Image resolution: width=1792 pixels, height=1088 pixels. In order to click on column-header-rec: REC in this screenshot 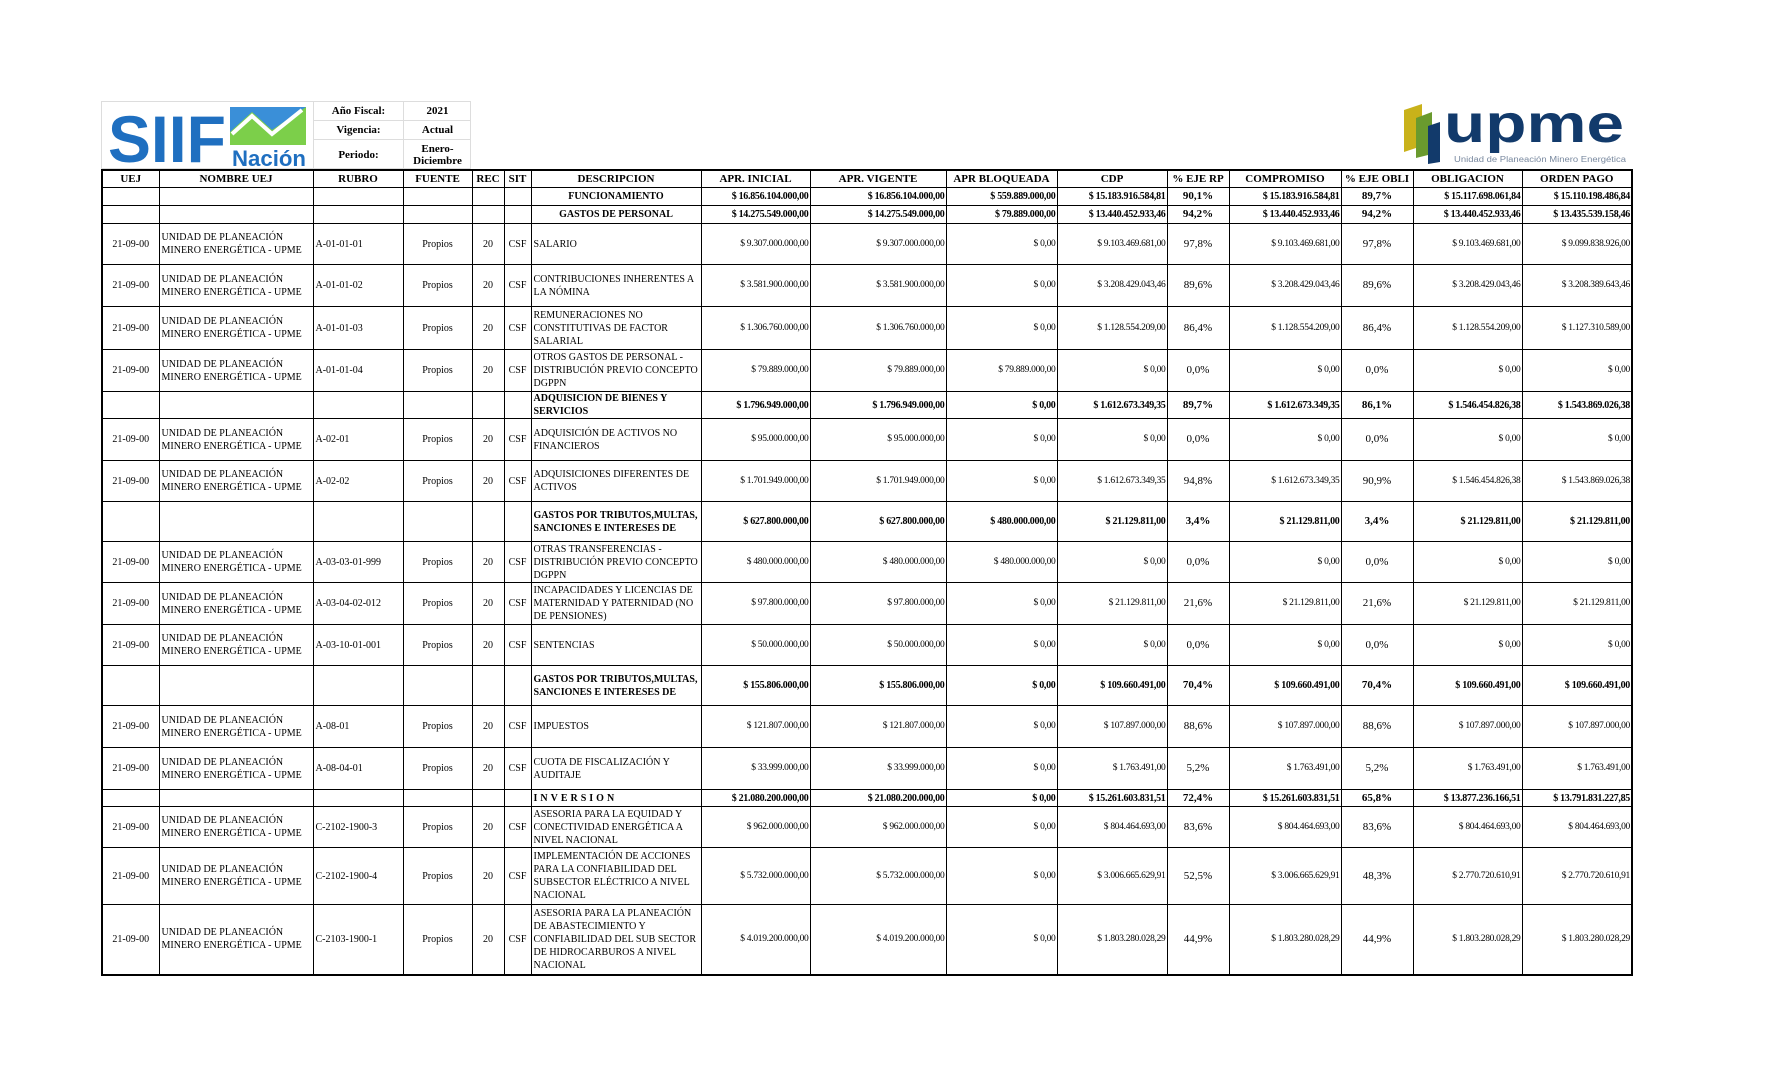, I will do `click(488, 178)`.